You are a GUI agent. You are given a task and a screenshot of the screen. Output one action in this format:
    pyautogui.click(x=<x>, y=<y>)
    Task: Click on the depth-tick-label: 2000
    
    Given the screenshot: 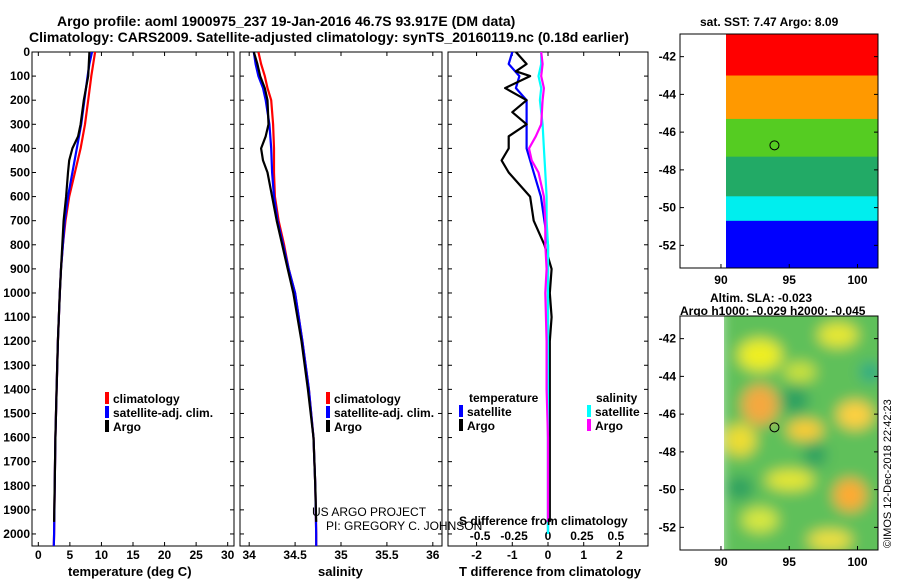 What is the action you would take?
    pyautogui.click(x=16, y=534)
    